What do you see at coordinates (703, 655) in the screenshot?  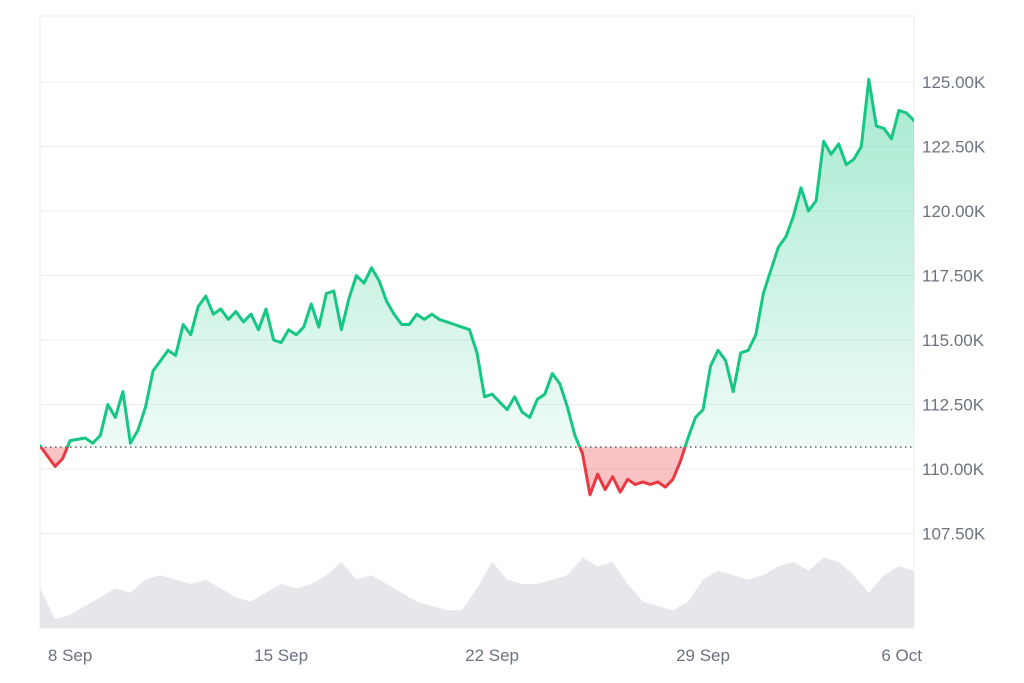 I see `x-tick-label: 29 Sep` at bounding box center [703, 655].